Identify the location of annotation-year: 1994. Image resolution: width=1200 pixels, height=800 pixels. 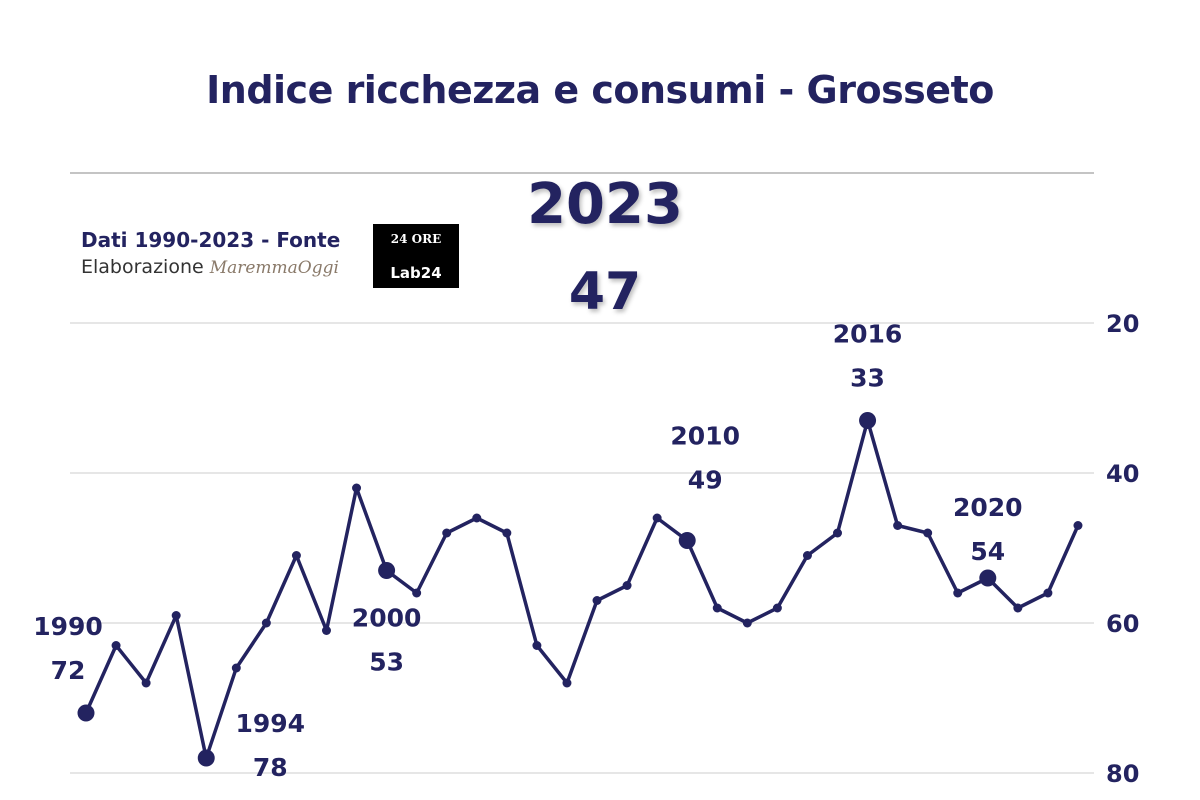
(270, 723).